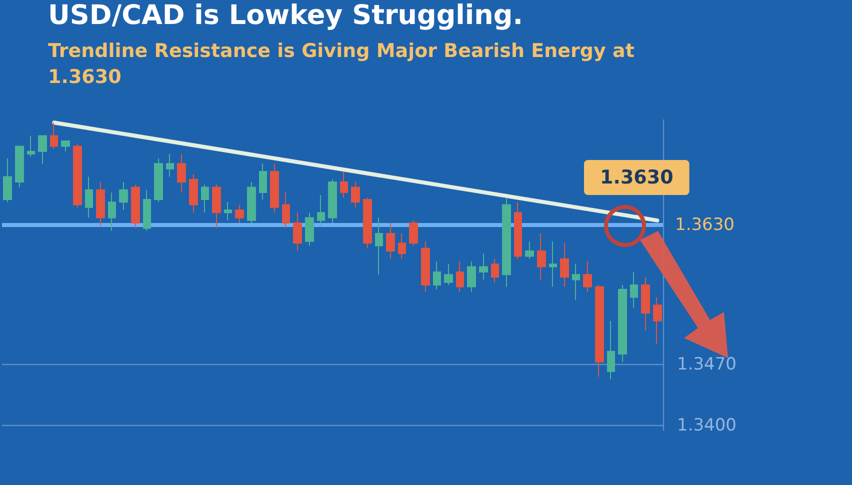 The height and width of the screenshot is (485, 852). I want to click on annotation: 1.3630, so click(637, 177).